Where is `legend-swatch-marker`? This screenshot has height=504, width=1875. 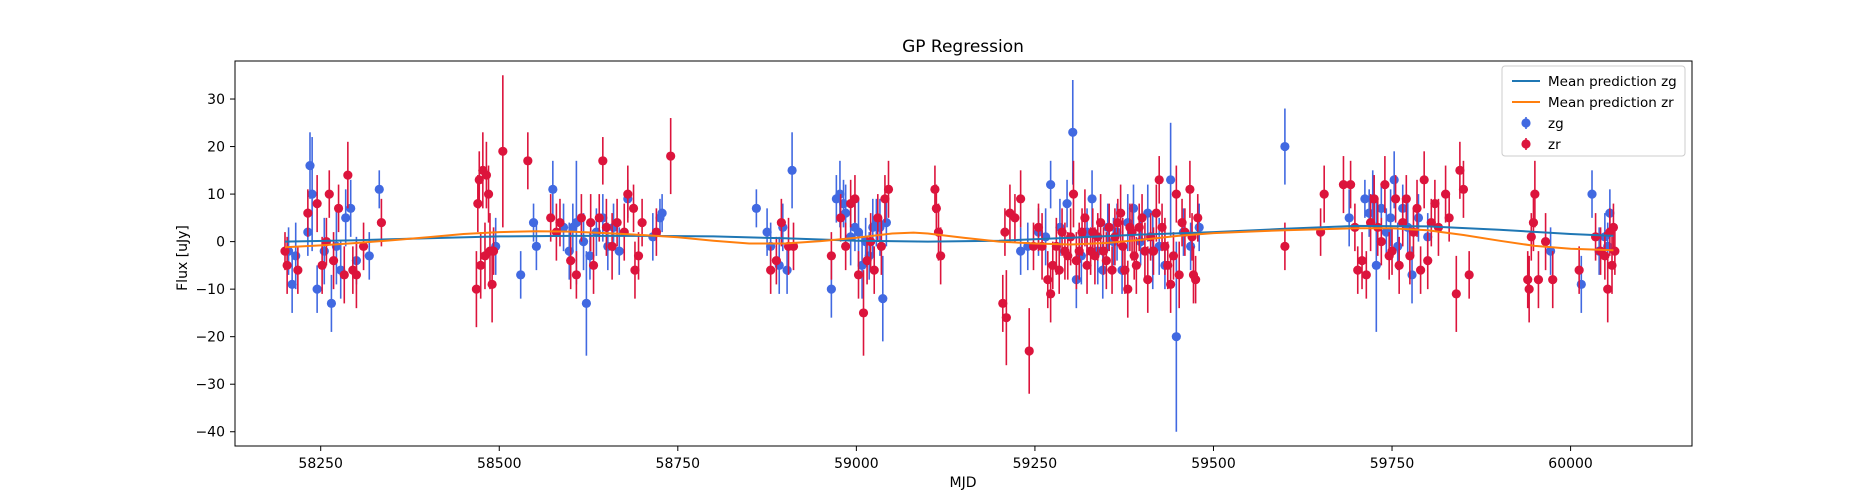 legend-swatch-marker is located at coordinates (1526, 144).